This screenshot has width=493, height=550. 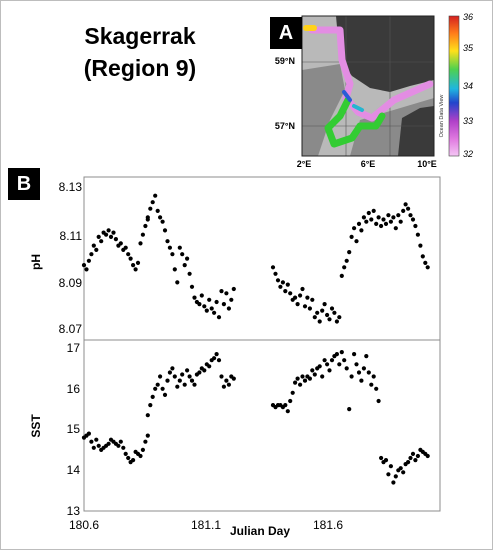 What do you see at coordinates (24, 184) in the screenshot?
I see `panel-b-badge: B` at bounding box center [24, 184].